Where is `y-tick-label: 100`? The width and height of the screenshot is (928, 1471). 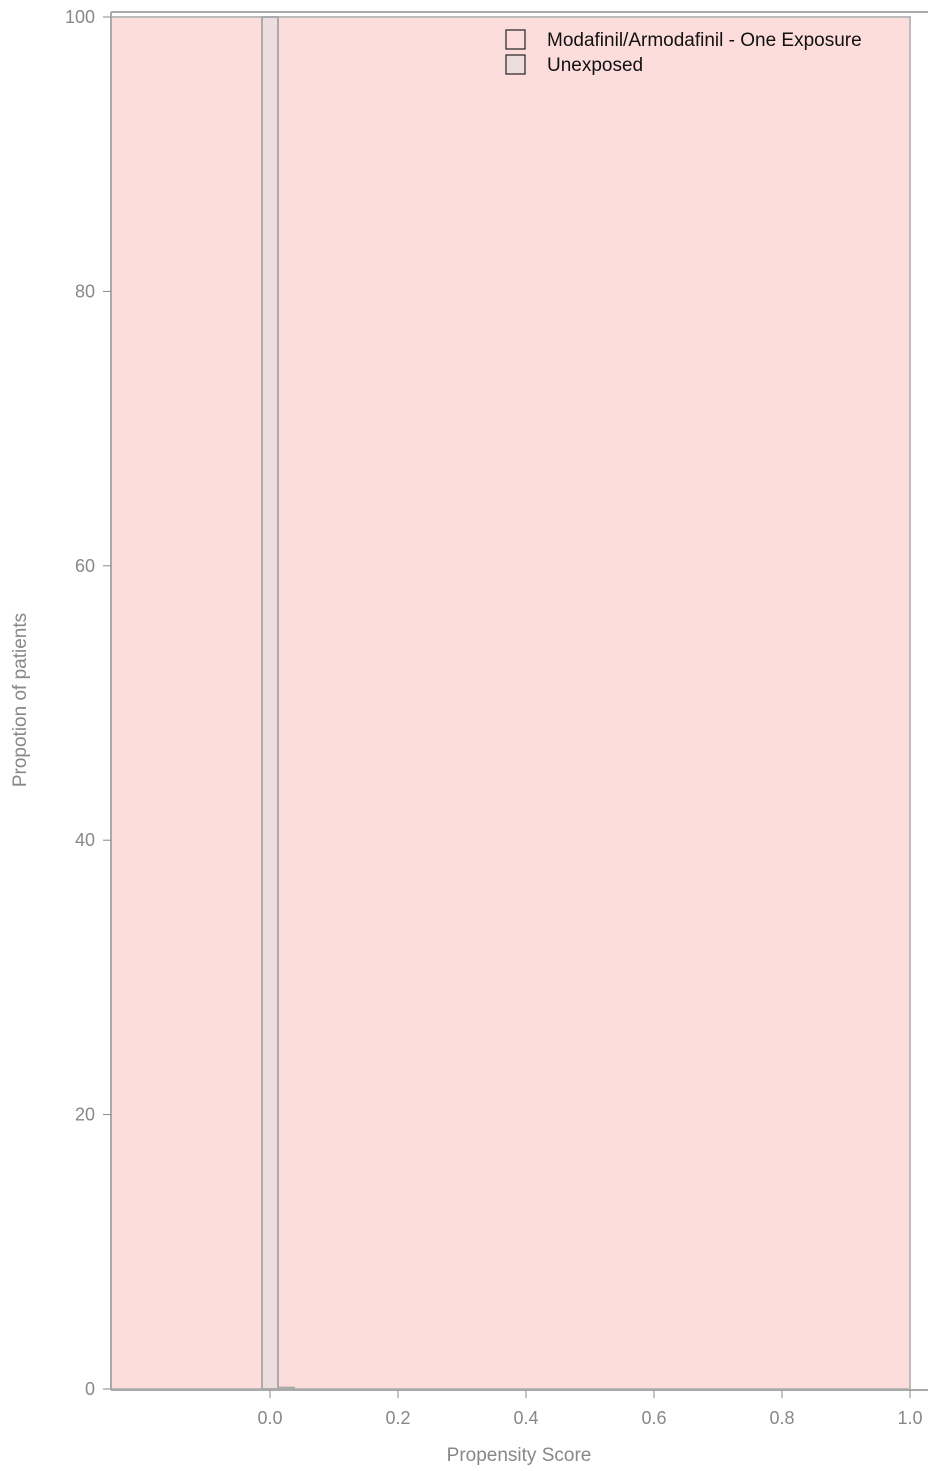 y-tick-label: 100 is located at coordinates (80, 17).